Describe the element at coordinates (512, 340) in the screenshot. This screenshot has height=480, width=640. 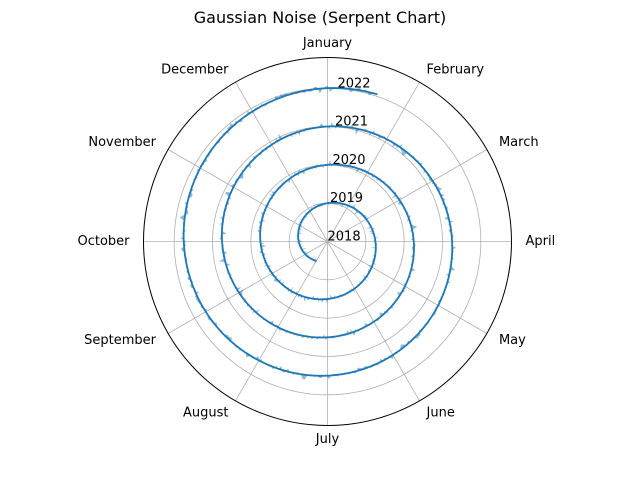
I see `month-label: May` at that location.